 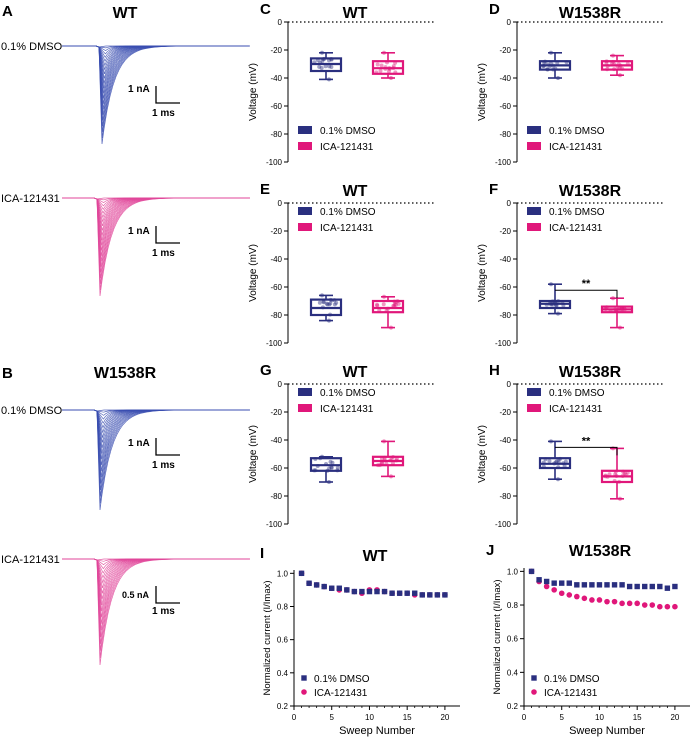 I want to click on y-tick-label: -80, so click(x=505, y=315).